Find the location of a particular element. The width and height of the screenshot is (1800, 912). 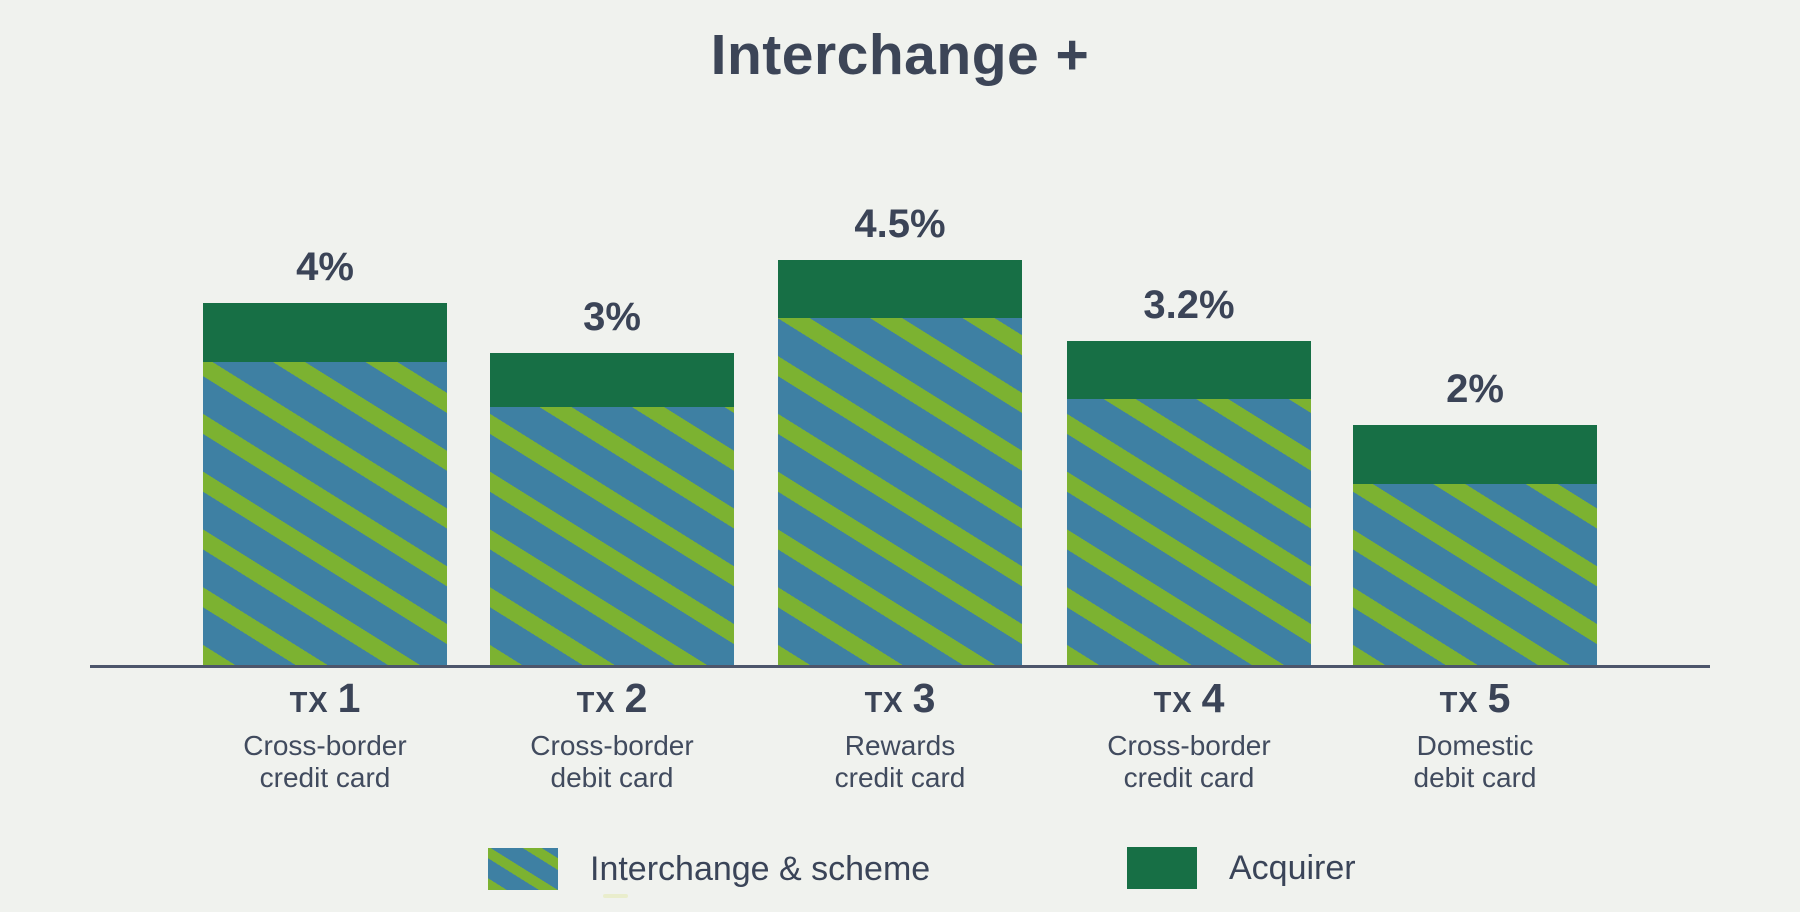

x-axis-line is located at coordinates (900, 666).